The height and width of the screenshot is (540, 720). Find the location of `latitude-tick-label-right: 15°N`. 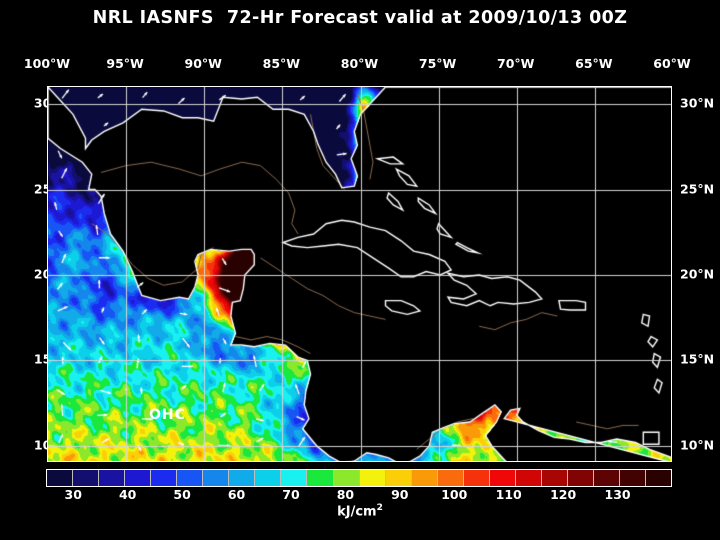

latitude-tick-label-right: 15°N is located at coordinates (697, 359).